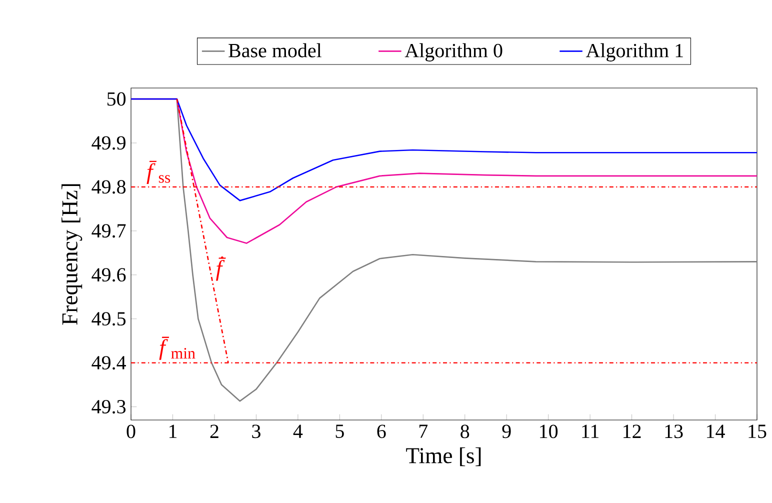 This screenshot has width=772, height=503. Describe the element at coordinates (298, 431) in the screenshot. I see `x-tick-label: 4` at that location.